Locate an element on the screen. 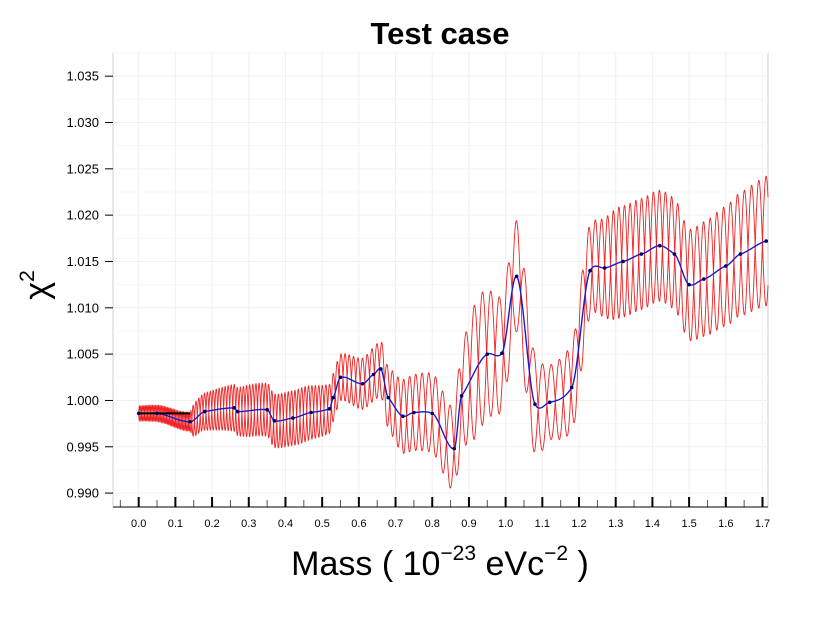 Image resolution: width=822 pixels, height=617 pixels. x-tick-label: 0.3 is located at coordinates (248, 524).